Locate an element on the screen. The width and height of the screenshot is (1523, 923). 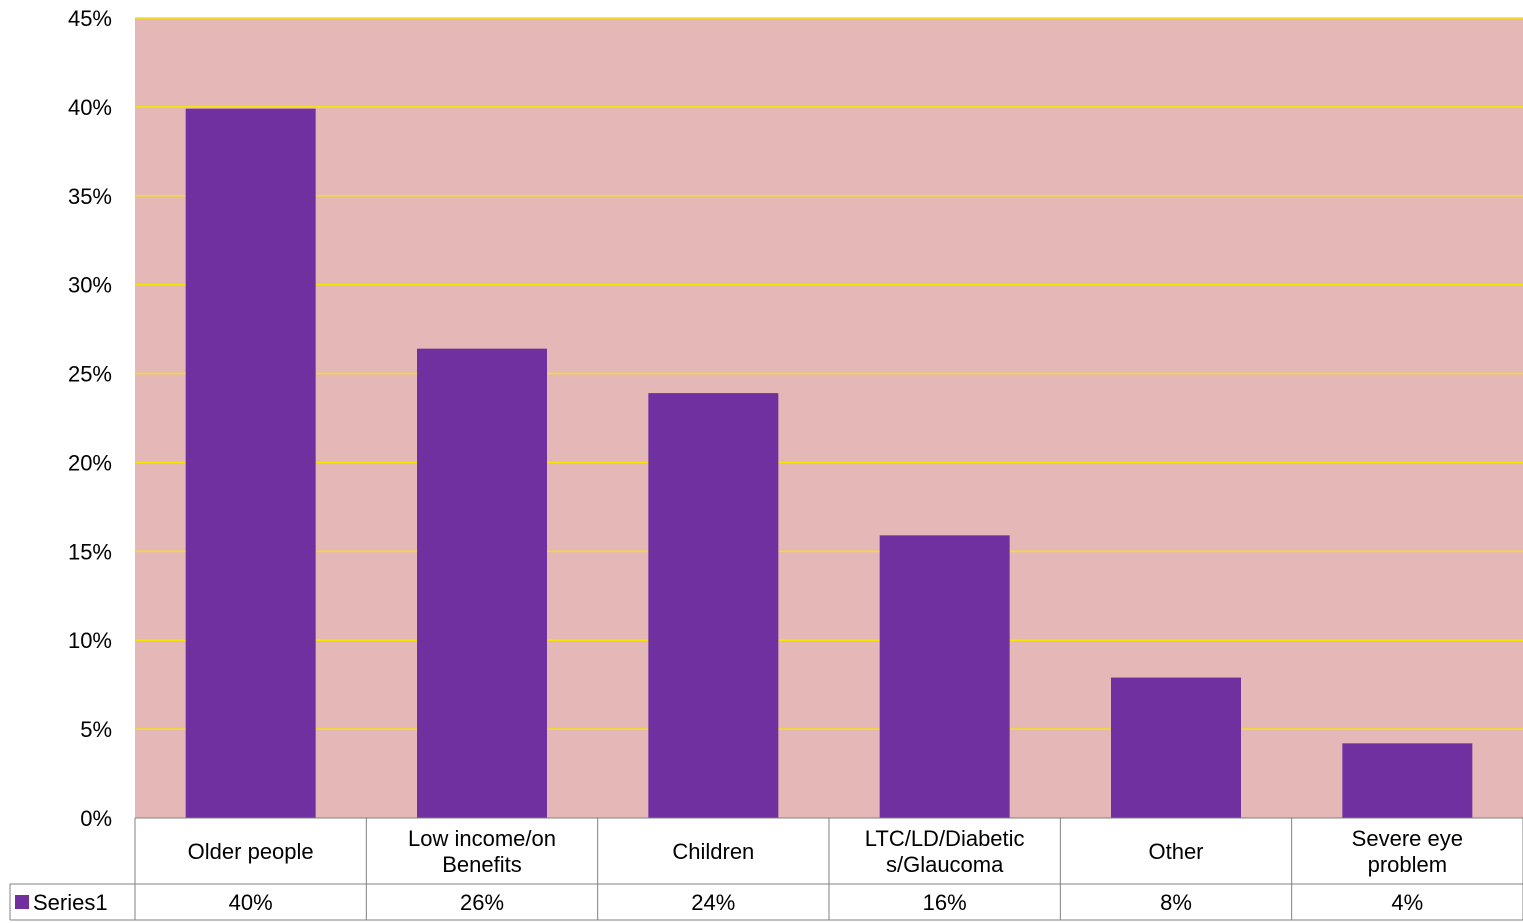
y-tick-label: 40% is located at coordinates (90, 107).